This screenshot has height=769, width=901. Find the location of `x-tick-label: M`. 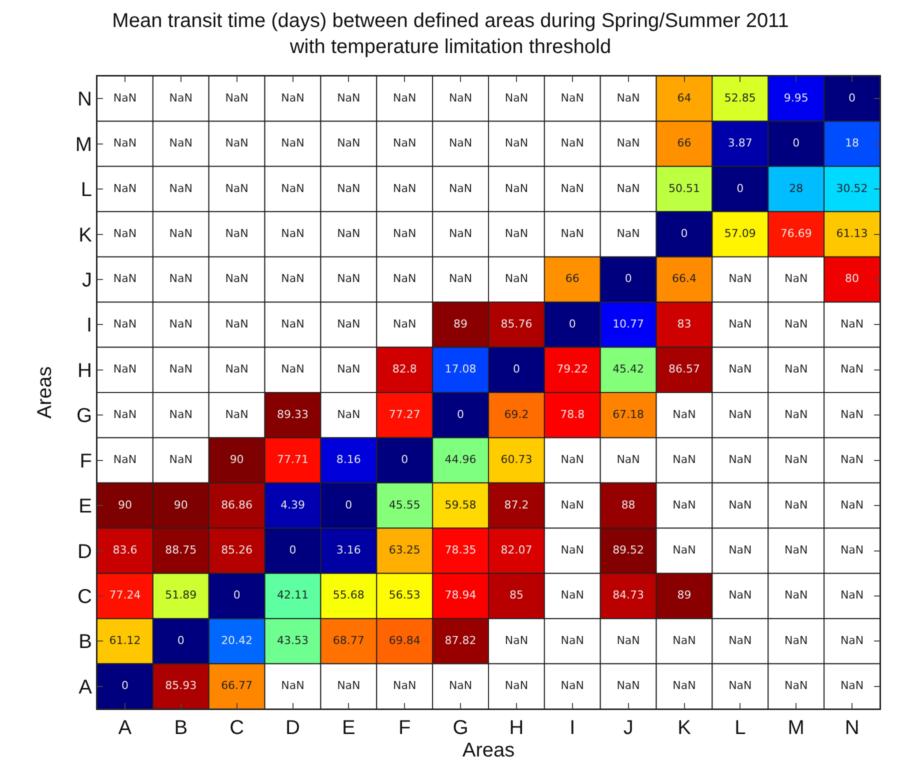

x-tick-label: M is located at coordinates (796, 728).